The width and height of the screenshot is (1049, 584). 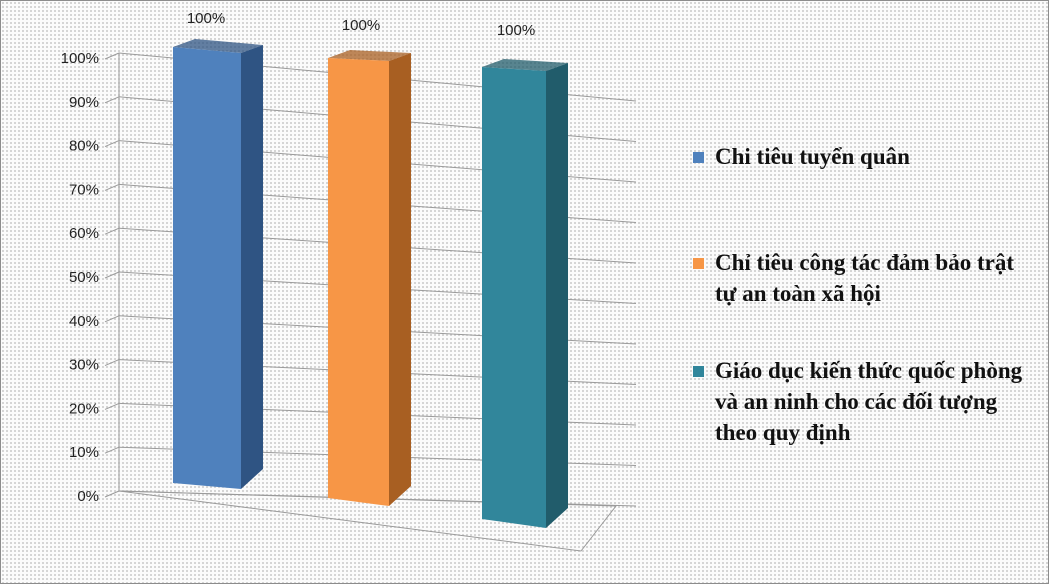 I want to click on y-tick-label: 50%, so click(x=84, y=277).